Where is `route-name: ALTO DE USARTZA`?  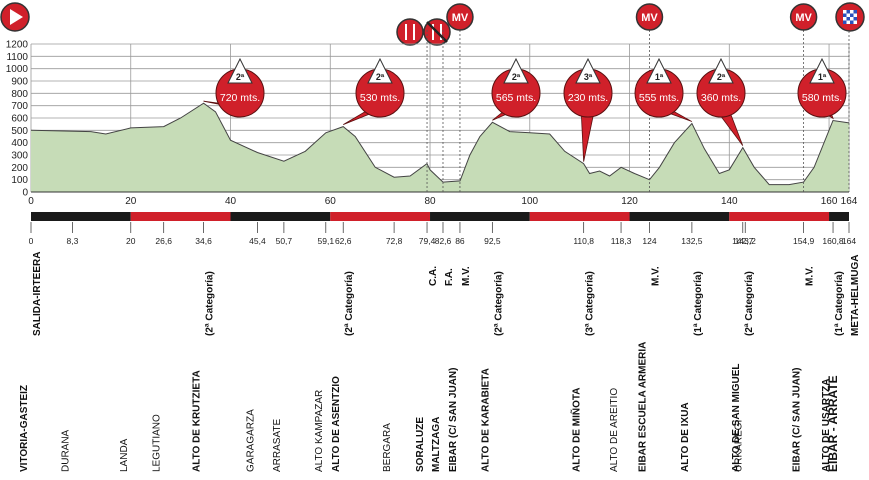 route-name: ALTO DE USARTZA is located at coordinates (826, 425).